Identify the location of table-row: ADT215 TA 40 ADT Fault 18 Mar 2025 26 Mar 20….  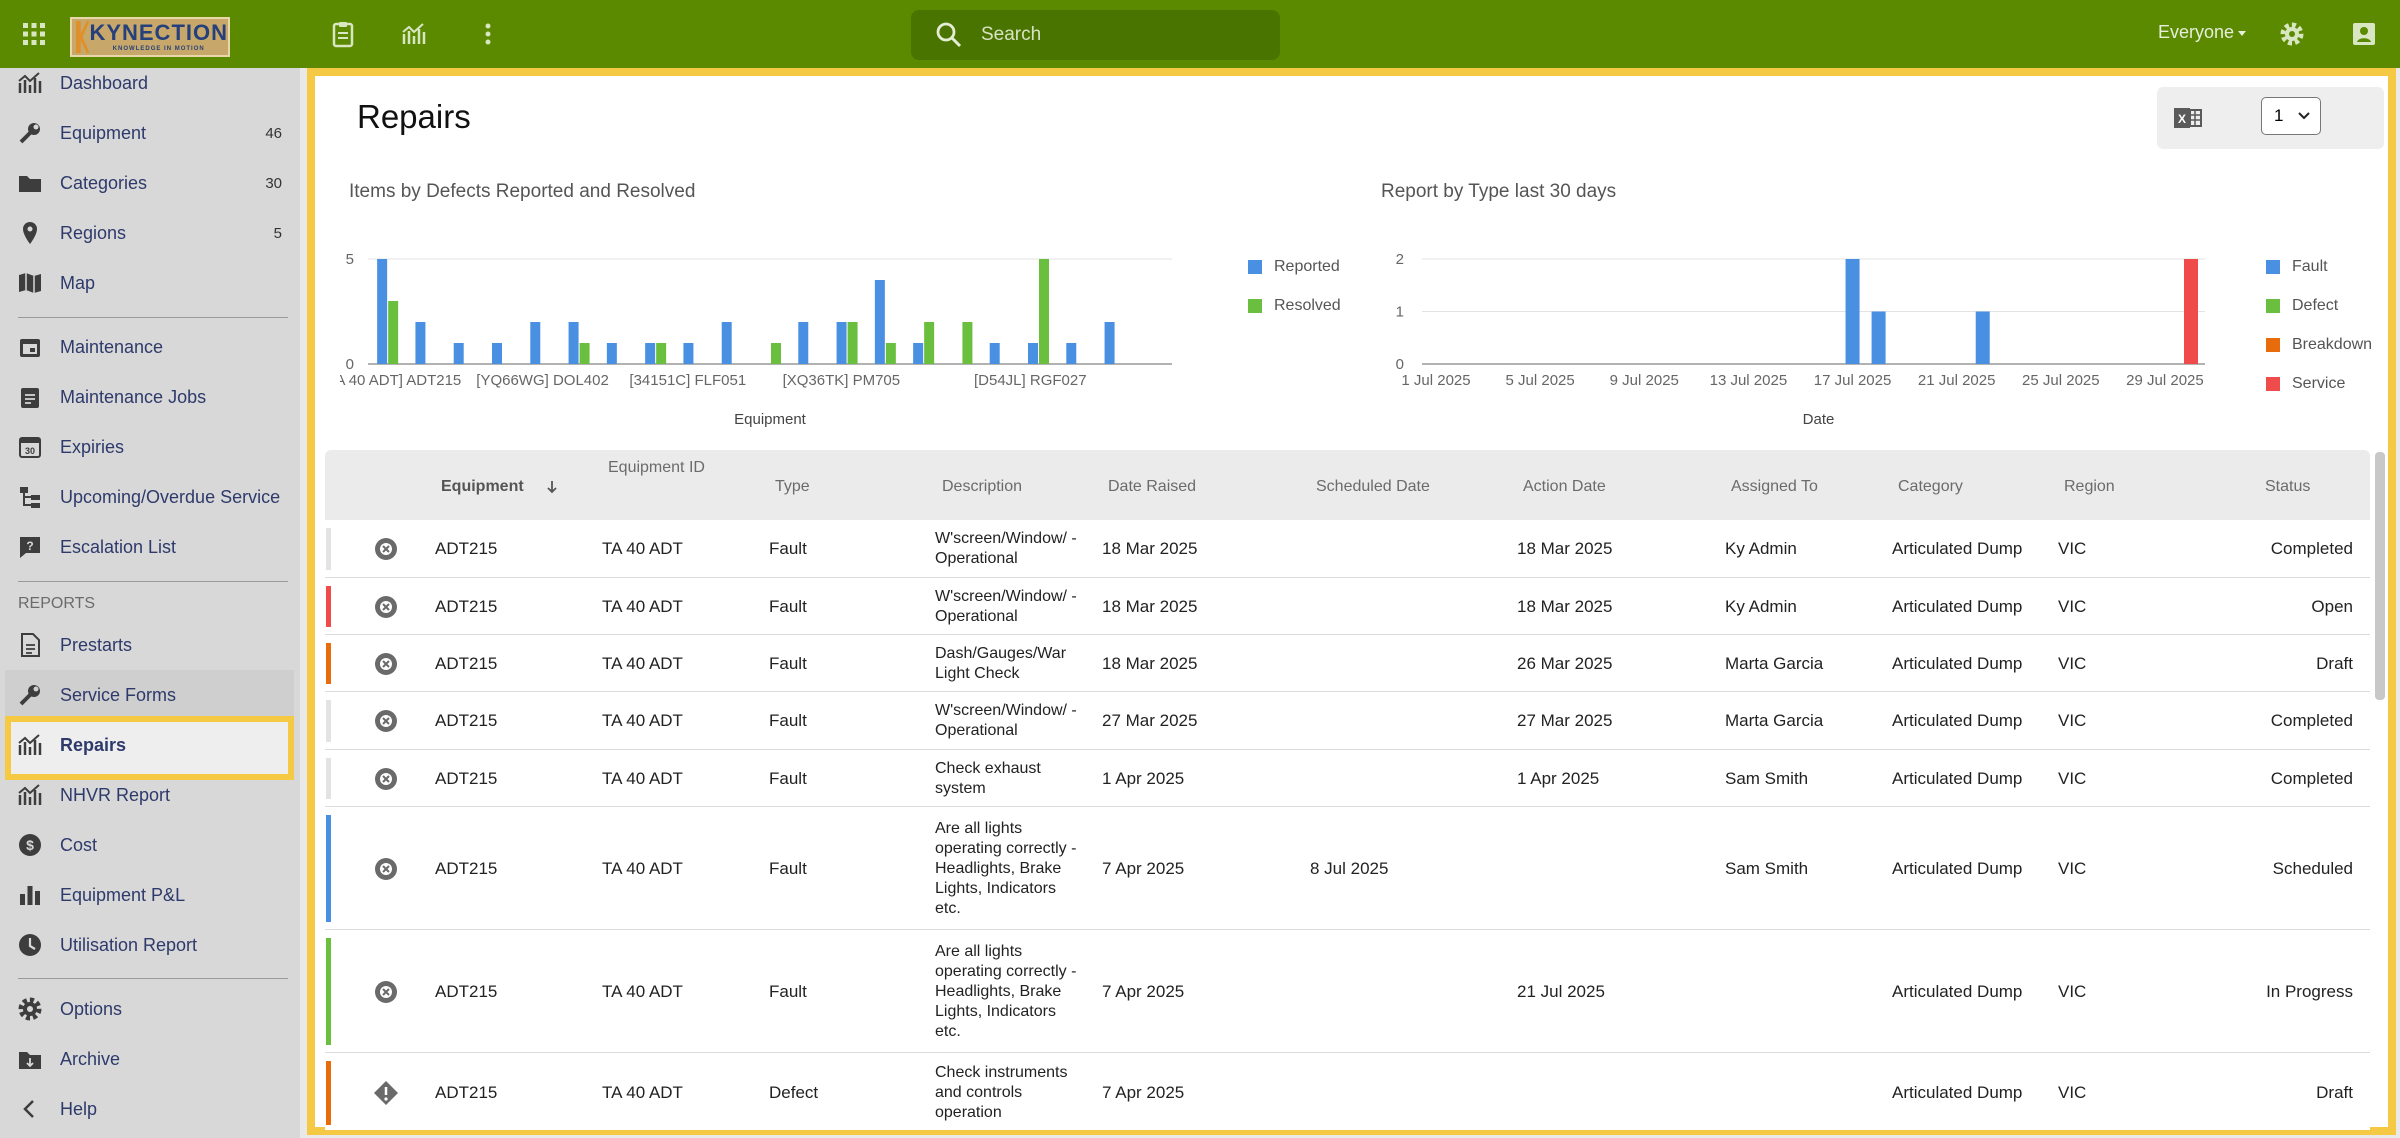
(1347, 663).